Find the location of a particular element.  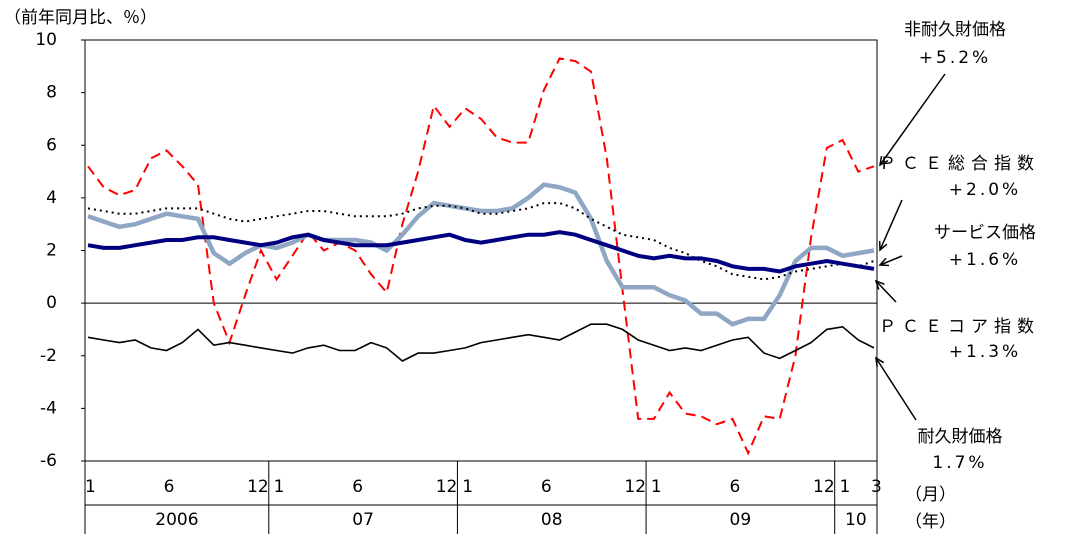

x-axis-label: （月） is located at coordinates (930, 495).